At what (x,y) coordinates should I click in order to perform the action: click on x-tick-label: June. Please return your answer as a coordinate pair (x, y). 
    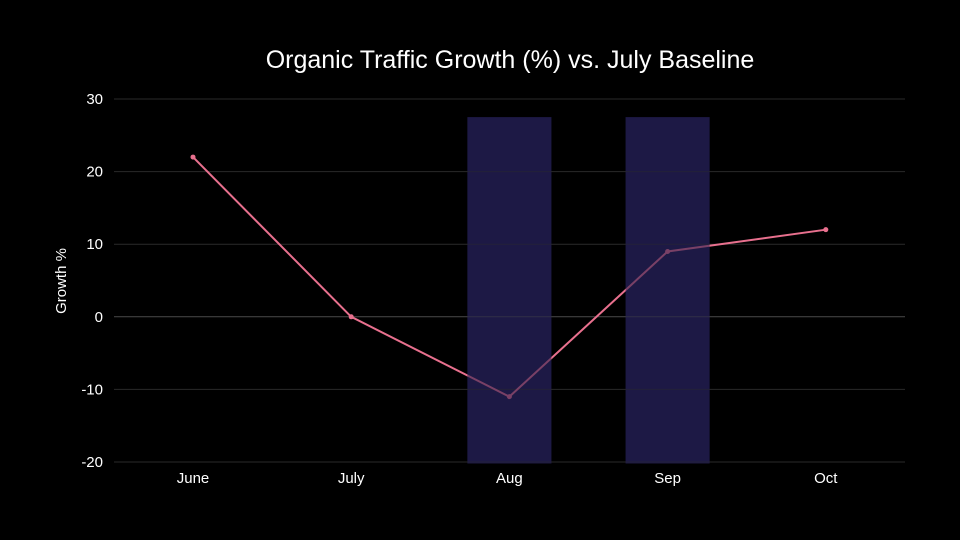
    Looking at the image, I should click on (193, 478).